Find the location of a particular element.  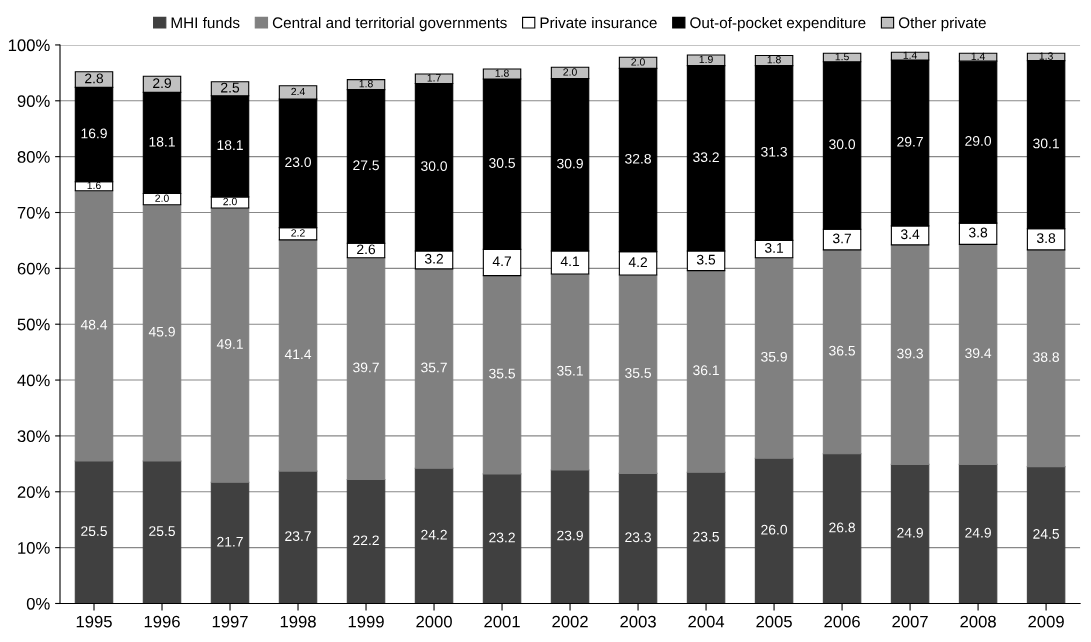

data-label: 35.9 is located at coordinates (774, 356).